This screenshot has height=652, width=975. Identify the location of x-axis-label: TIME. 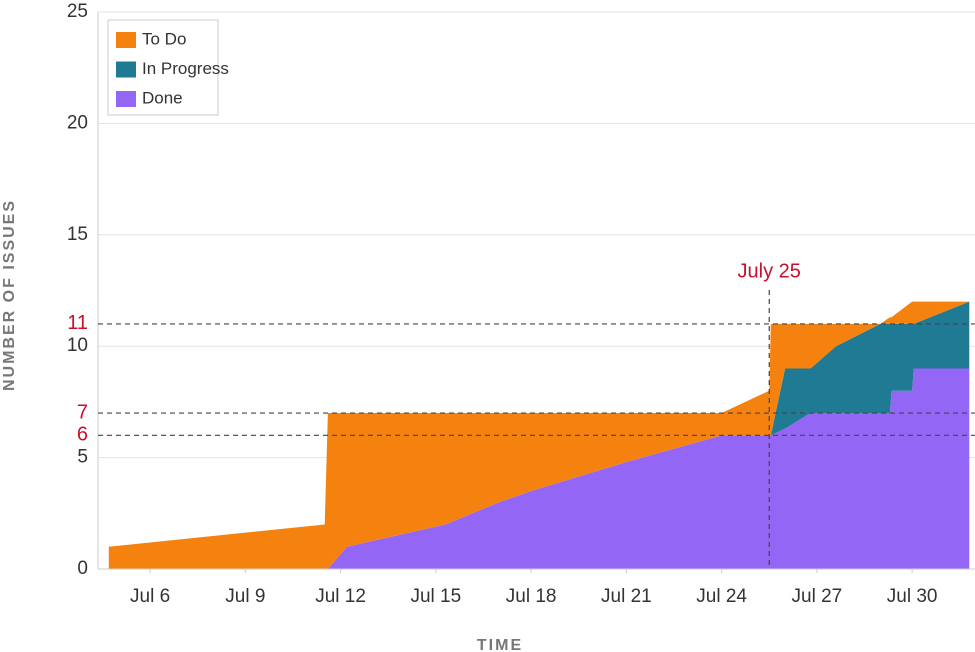
(500, 644).